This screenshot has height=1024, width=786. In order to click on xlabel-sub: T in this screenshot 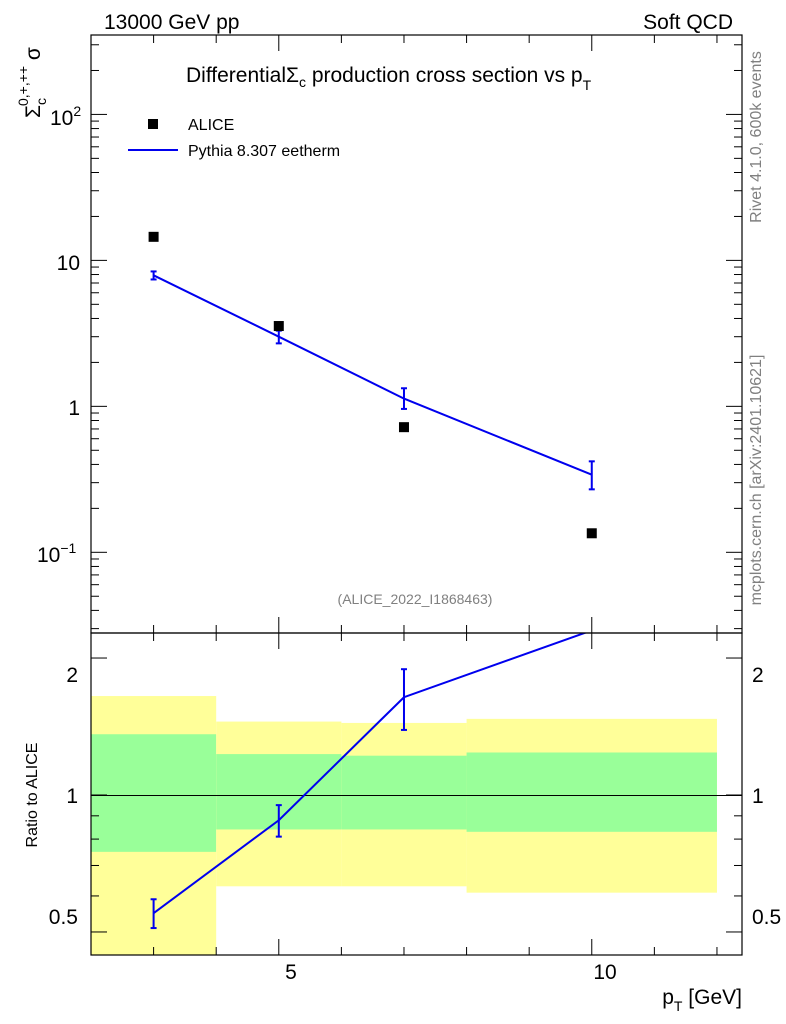, I will do `click(678, 1006)`.